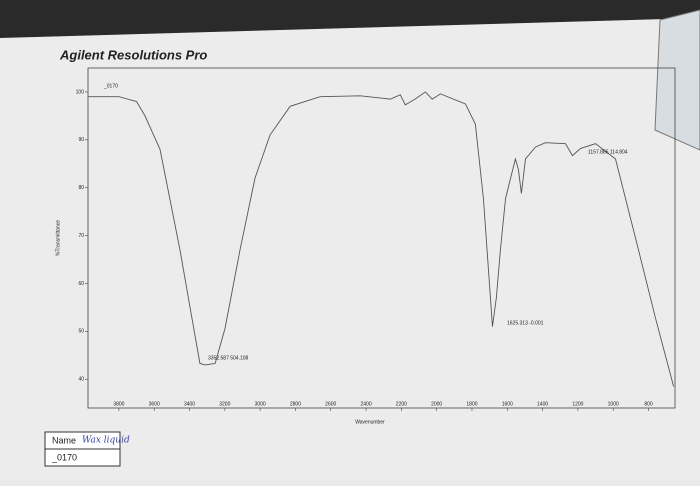  I want to click on y-tick-label: 90, so click(81, 140).